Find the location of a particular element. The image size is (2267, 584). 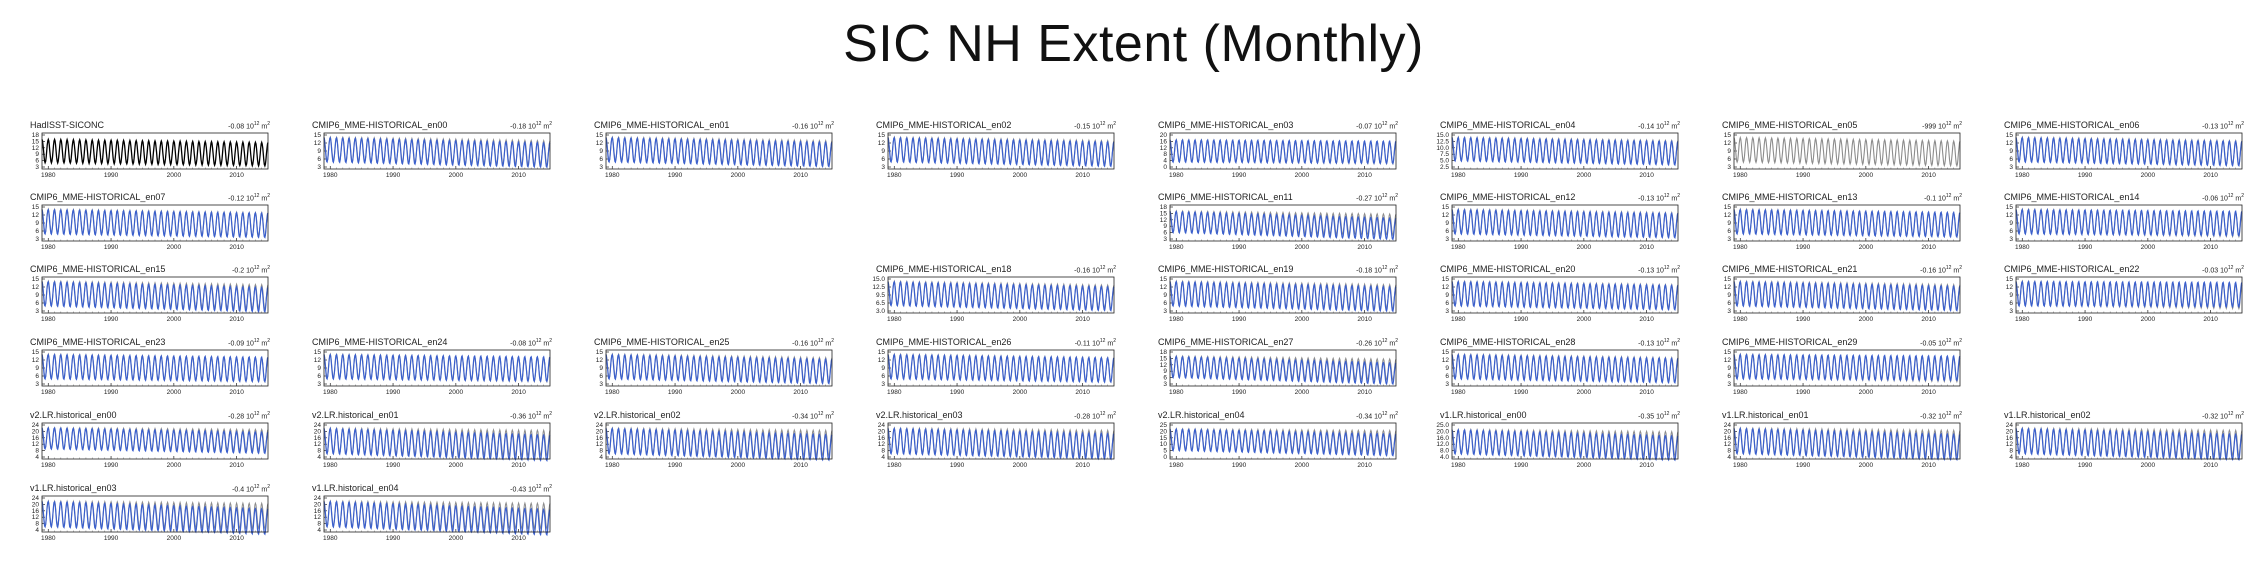

panel-title: v1.LR.historical_en00 is located at coordinates (1483, 415).